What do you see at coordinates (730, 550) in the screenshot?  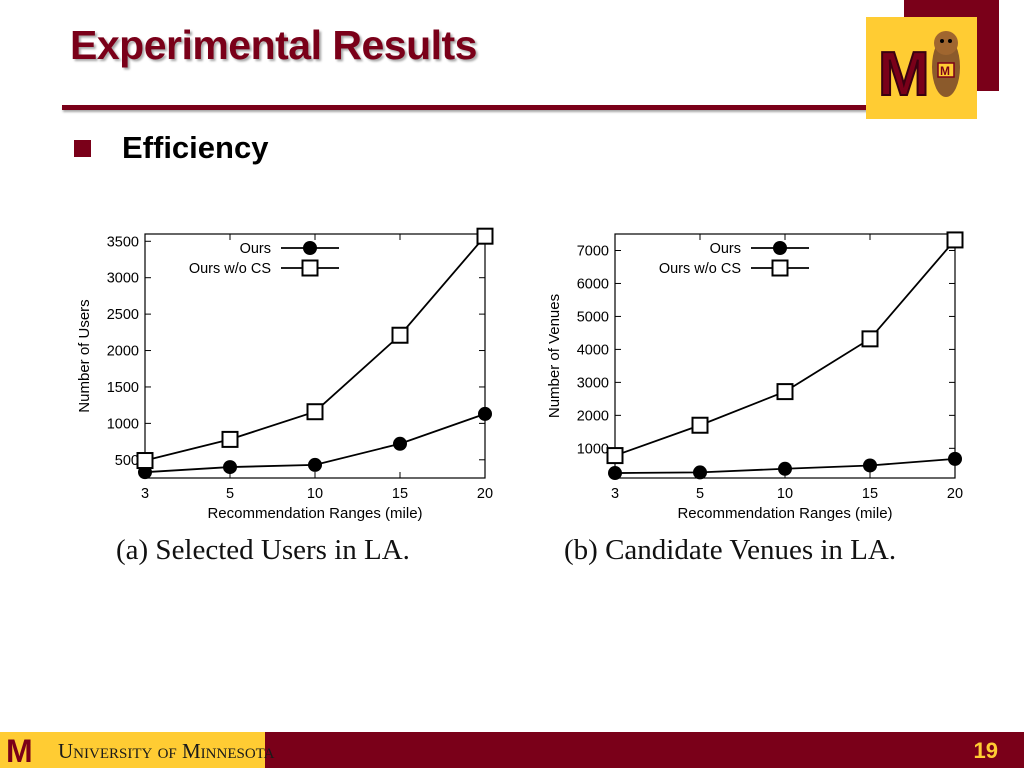 I see `caption-b: (b) Candidate Venues in LA.` at bounding box center [730, 550].